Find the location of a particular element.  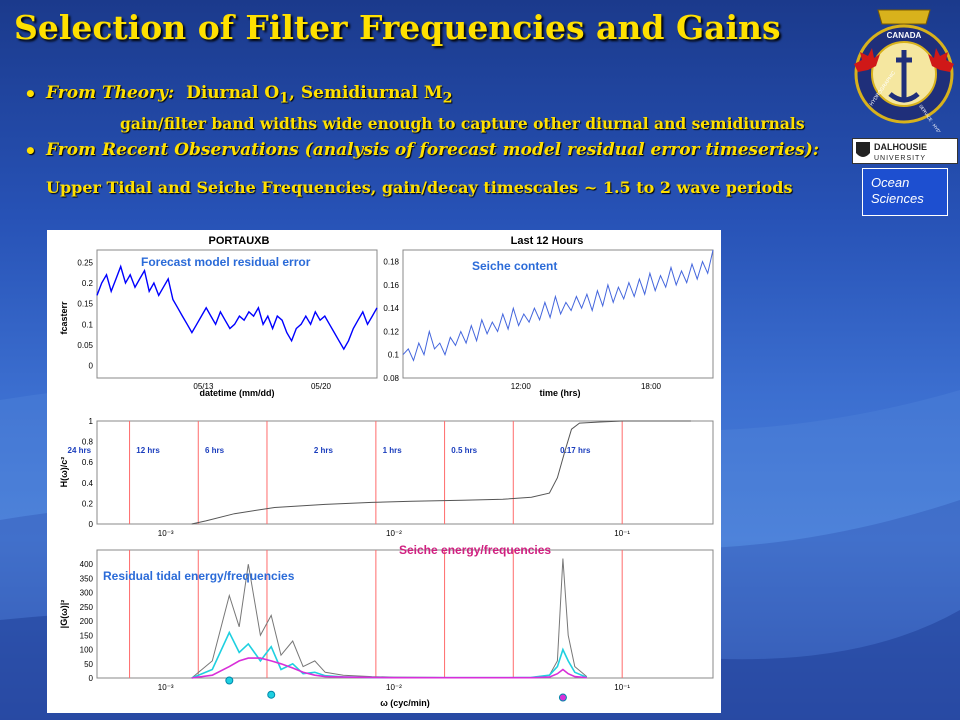

chart2-ytick-label: 0.12 is located at coordinates (391, 331).